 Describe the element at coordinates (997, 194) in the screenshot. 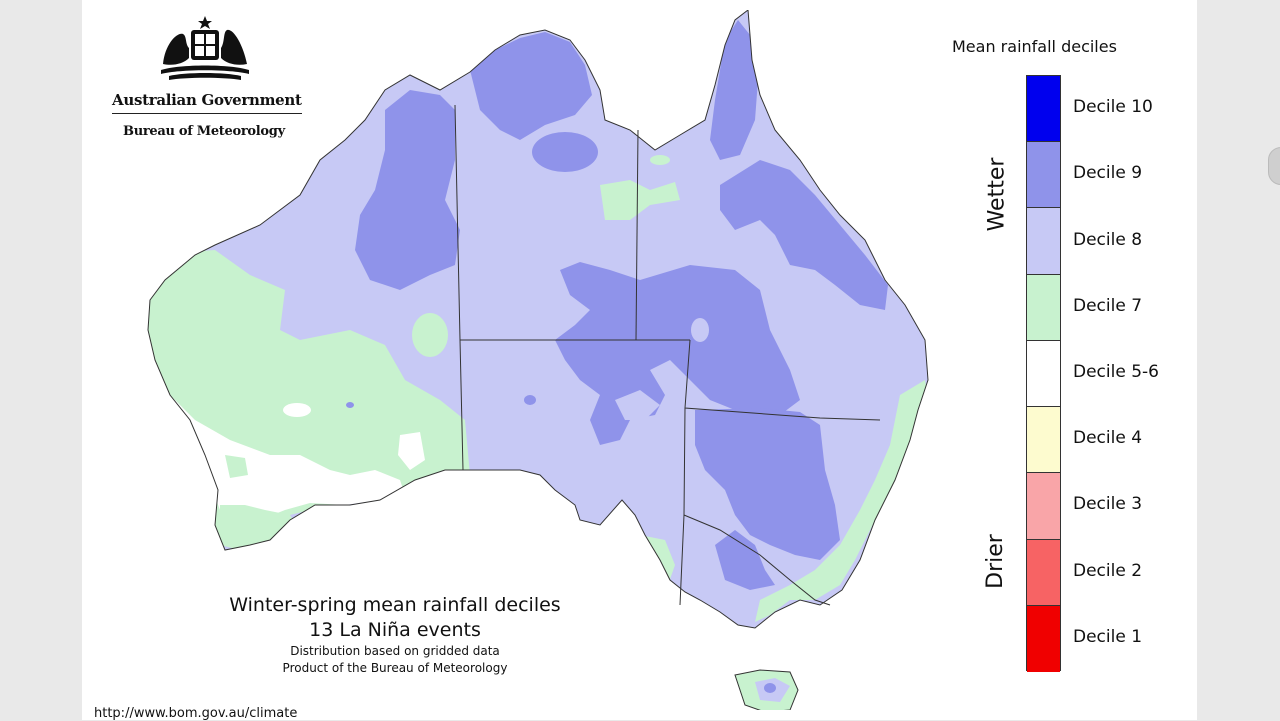

I see `wetter-label: Wetter` at that location.